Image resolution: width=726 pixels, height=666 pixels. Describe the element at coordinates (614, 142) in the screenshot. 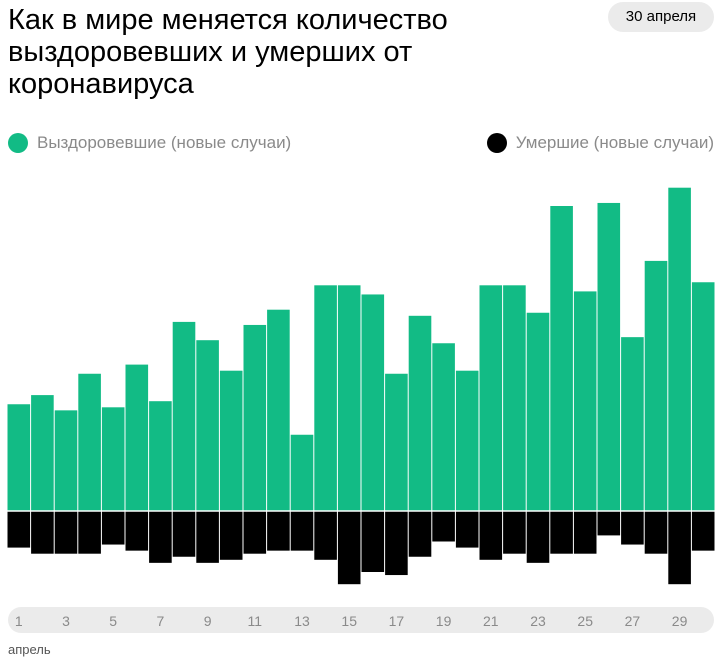

I see `legend-label-deaths: Умершие (новые случаи)` at that location.